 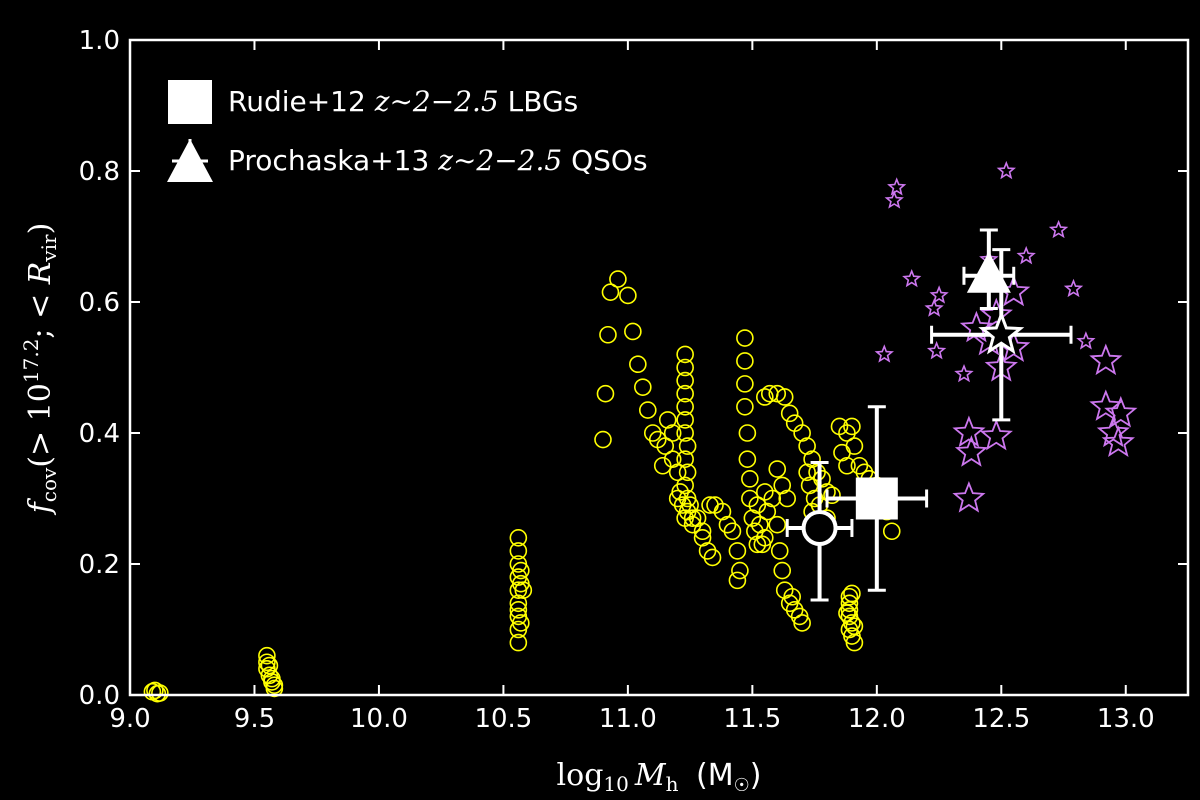 I want to click on y-tick-label: 0.8, so click(x=99, y=172).